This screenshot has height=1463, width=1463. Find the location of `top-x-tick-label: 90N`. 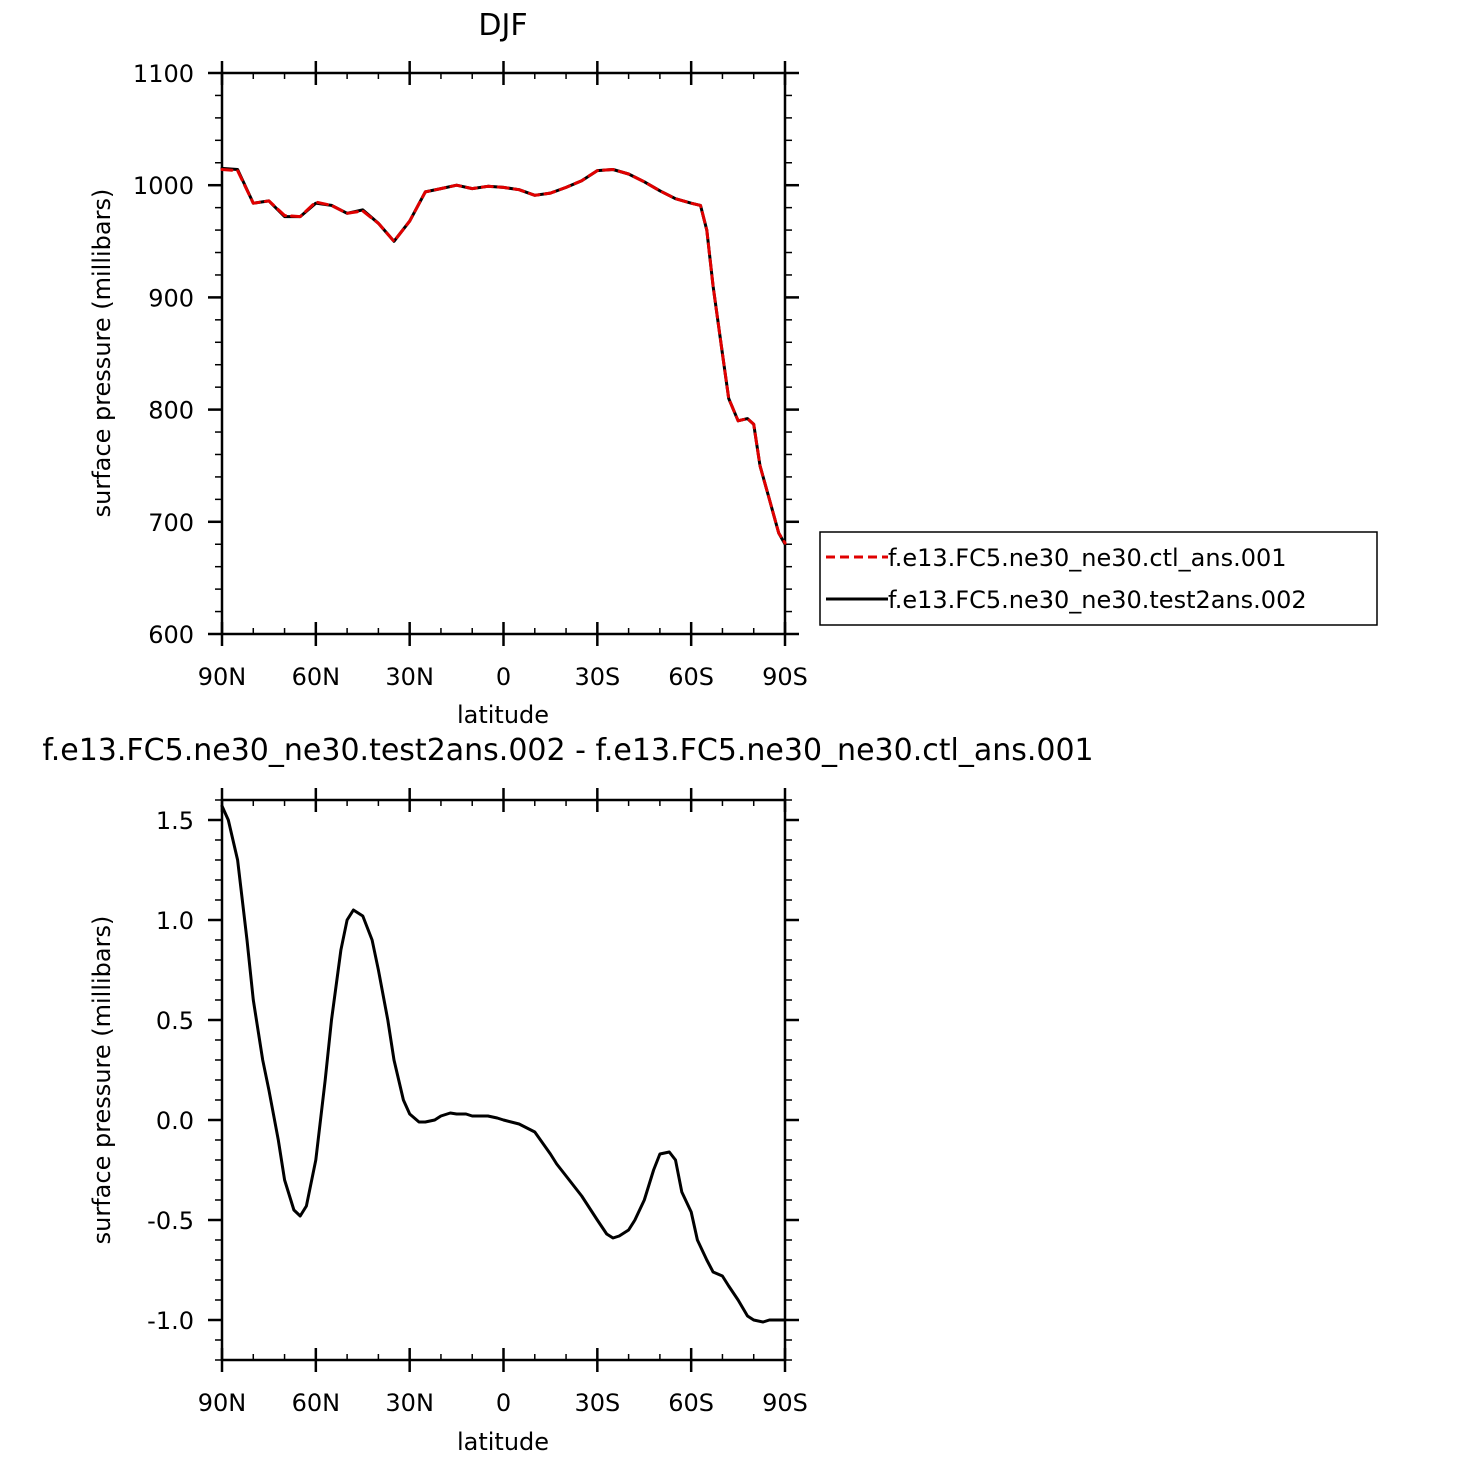

top-x-tick-label: 90N is located at coordinates (222, 677).